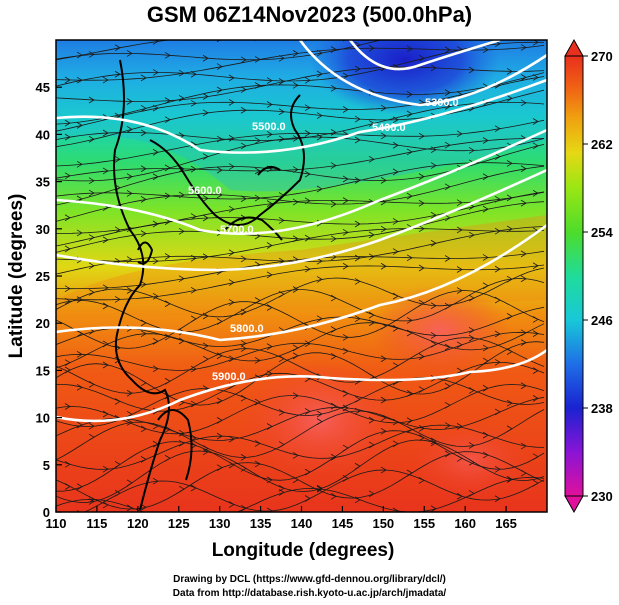 Image resolution: width=619 pixels, height=605 pixels. What do you see at coordinates (261, 523) in the screenshot?
I see `x-tick-label: 135` at bounding box center [261, 523].